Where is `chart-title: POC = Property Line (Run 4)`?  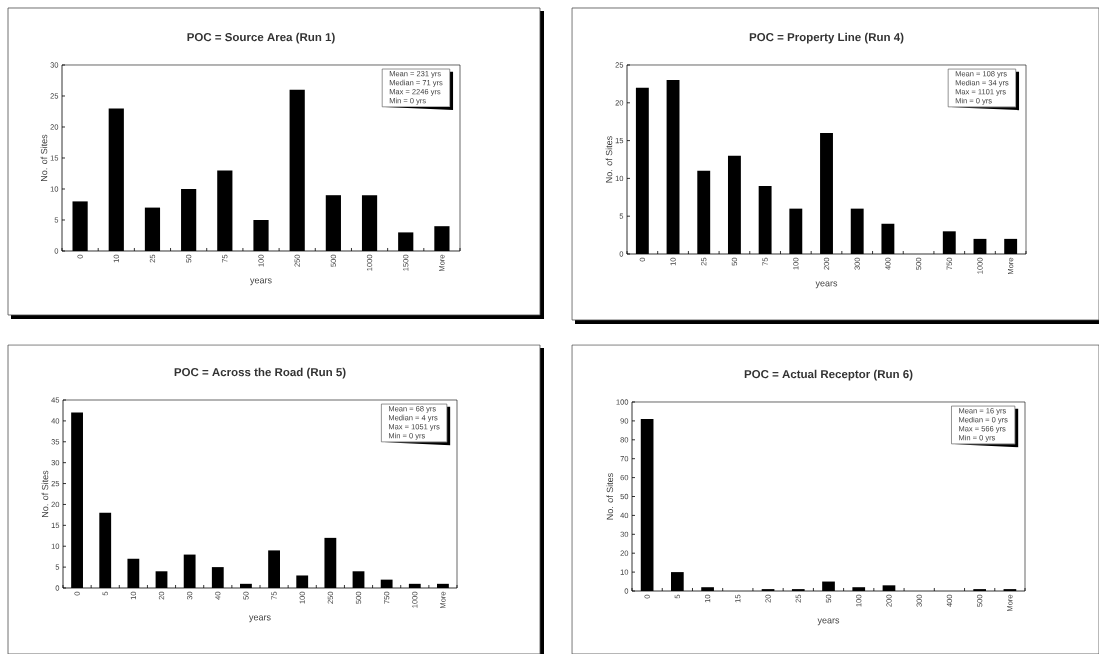 chart-title: POC = Property Line (Run 4) is located at coordinates (826, 38).